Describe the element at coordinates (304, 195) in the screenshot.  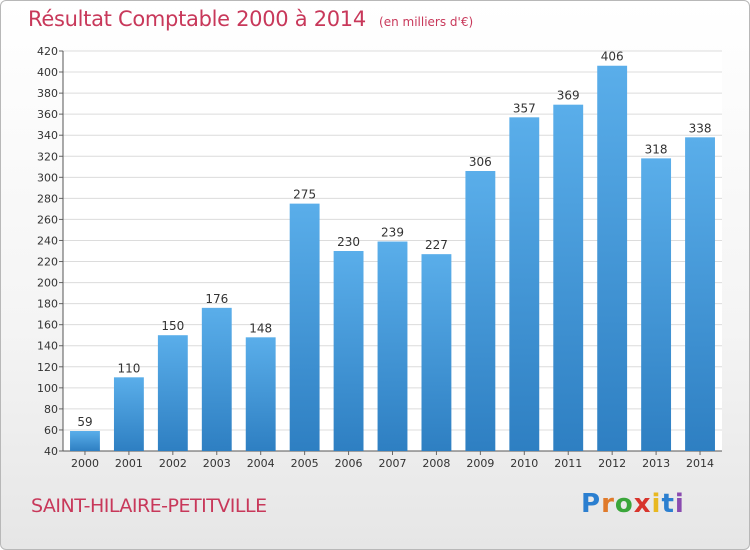
I see `bar-value-label: 275` at that location.